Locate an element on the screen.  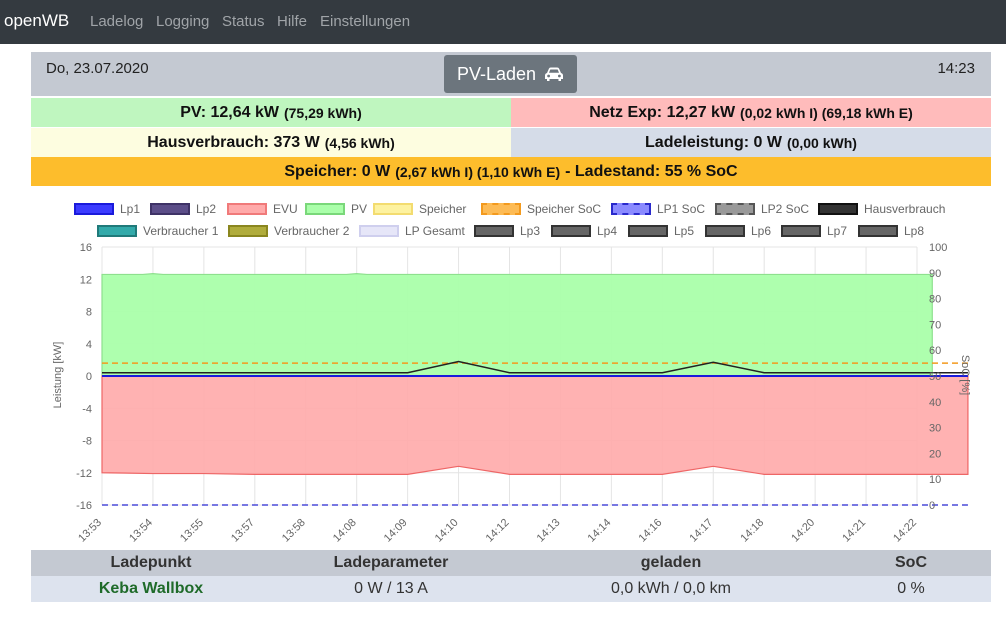
current-time: 14:23 is located at coordinates (956, 68).